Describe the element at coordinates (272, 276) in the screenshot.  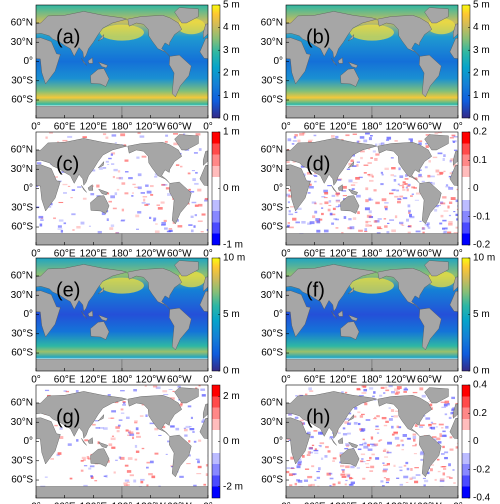
I see `lat-tick-label: 60°N` at that location.